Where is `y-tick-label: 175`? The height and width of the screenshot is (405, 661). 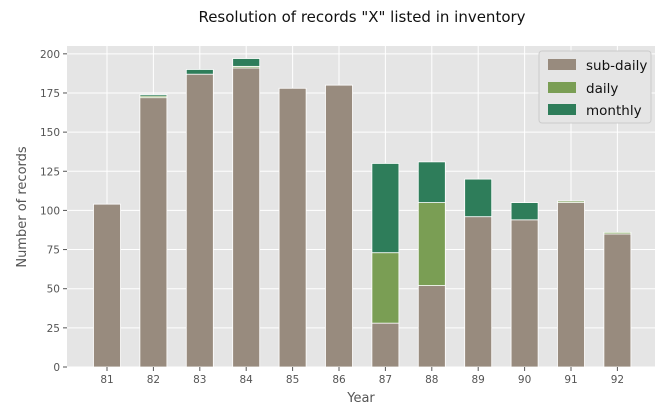
y-tick-label: 175 is located at coordinates (50, 94).